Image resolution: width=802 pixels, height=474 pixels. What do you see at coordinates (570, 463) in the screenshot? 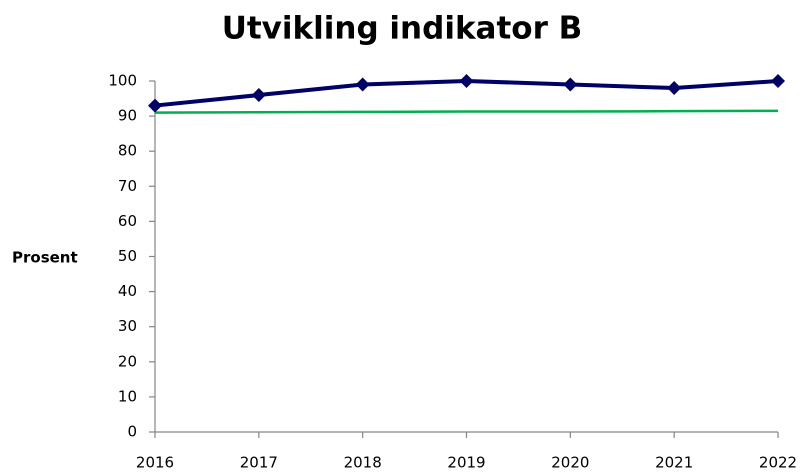
I see `x-tick-label: 2020` at bounding box center [570, 463].